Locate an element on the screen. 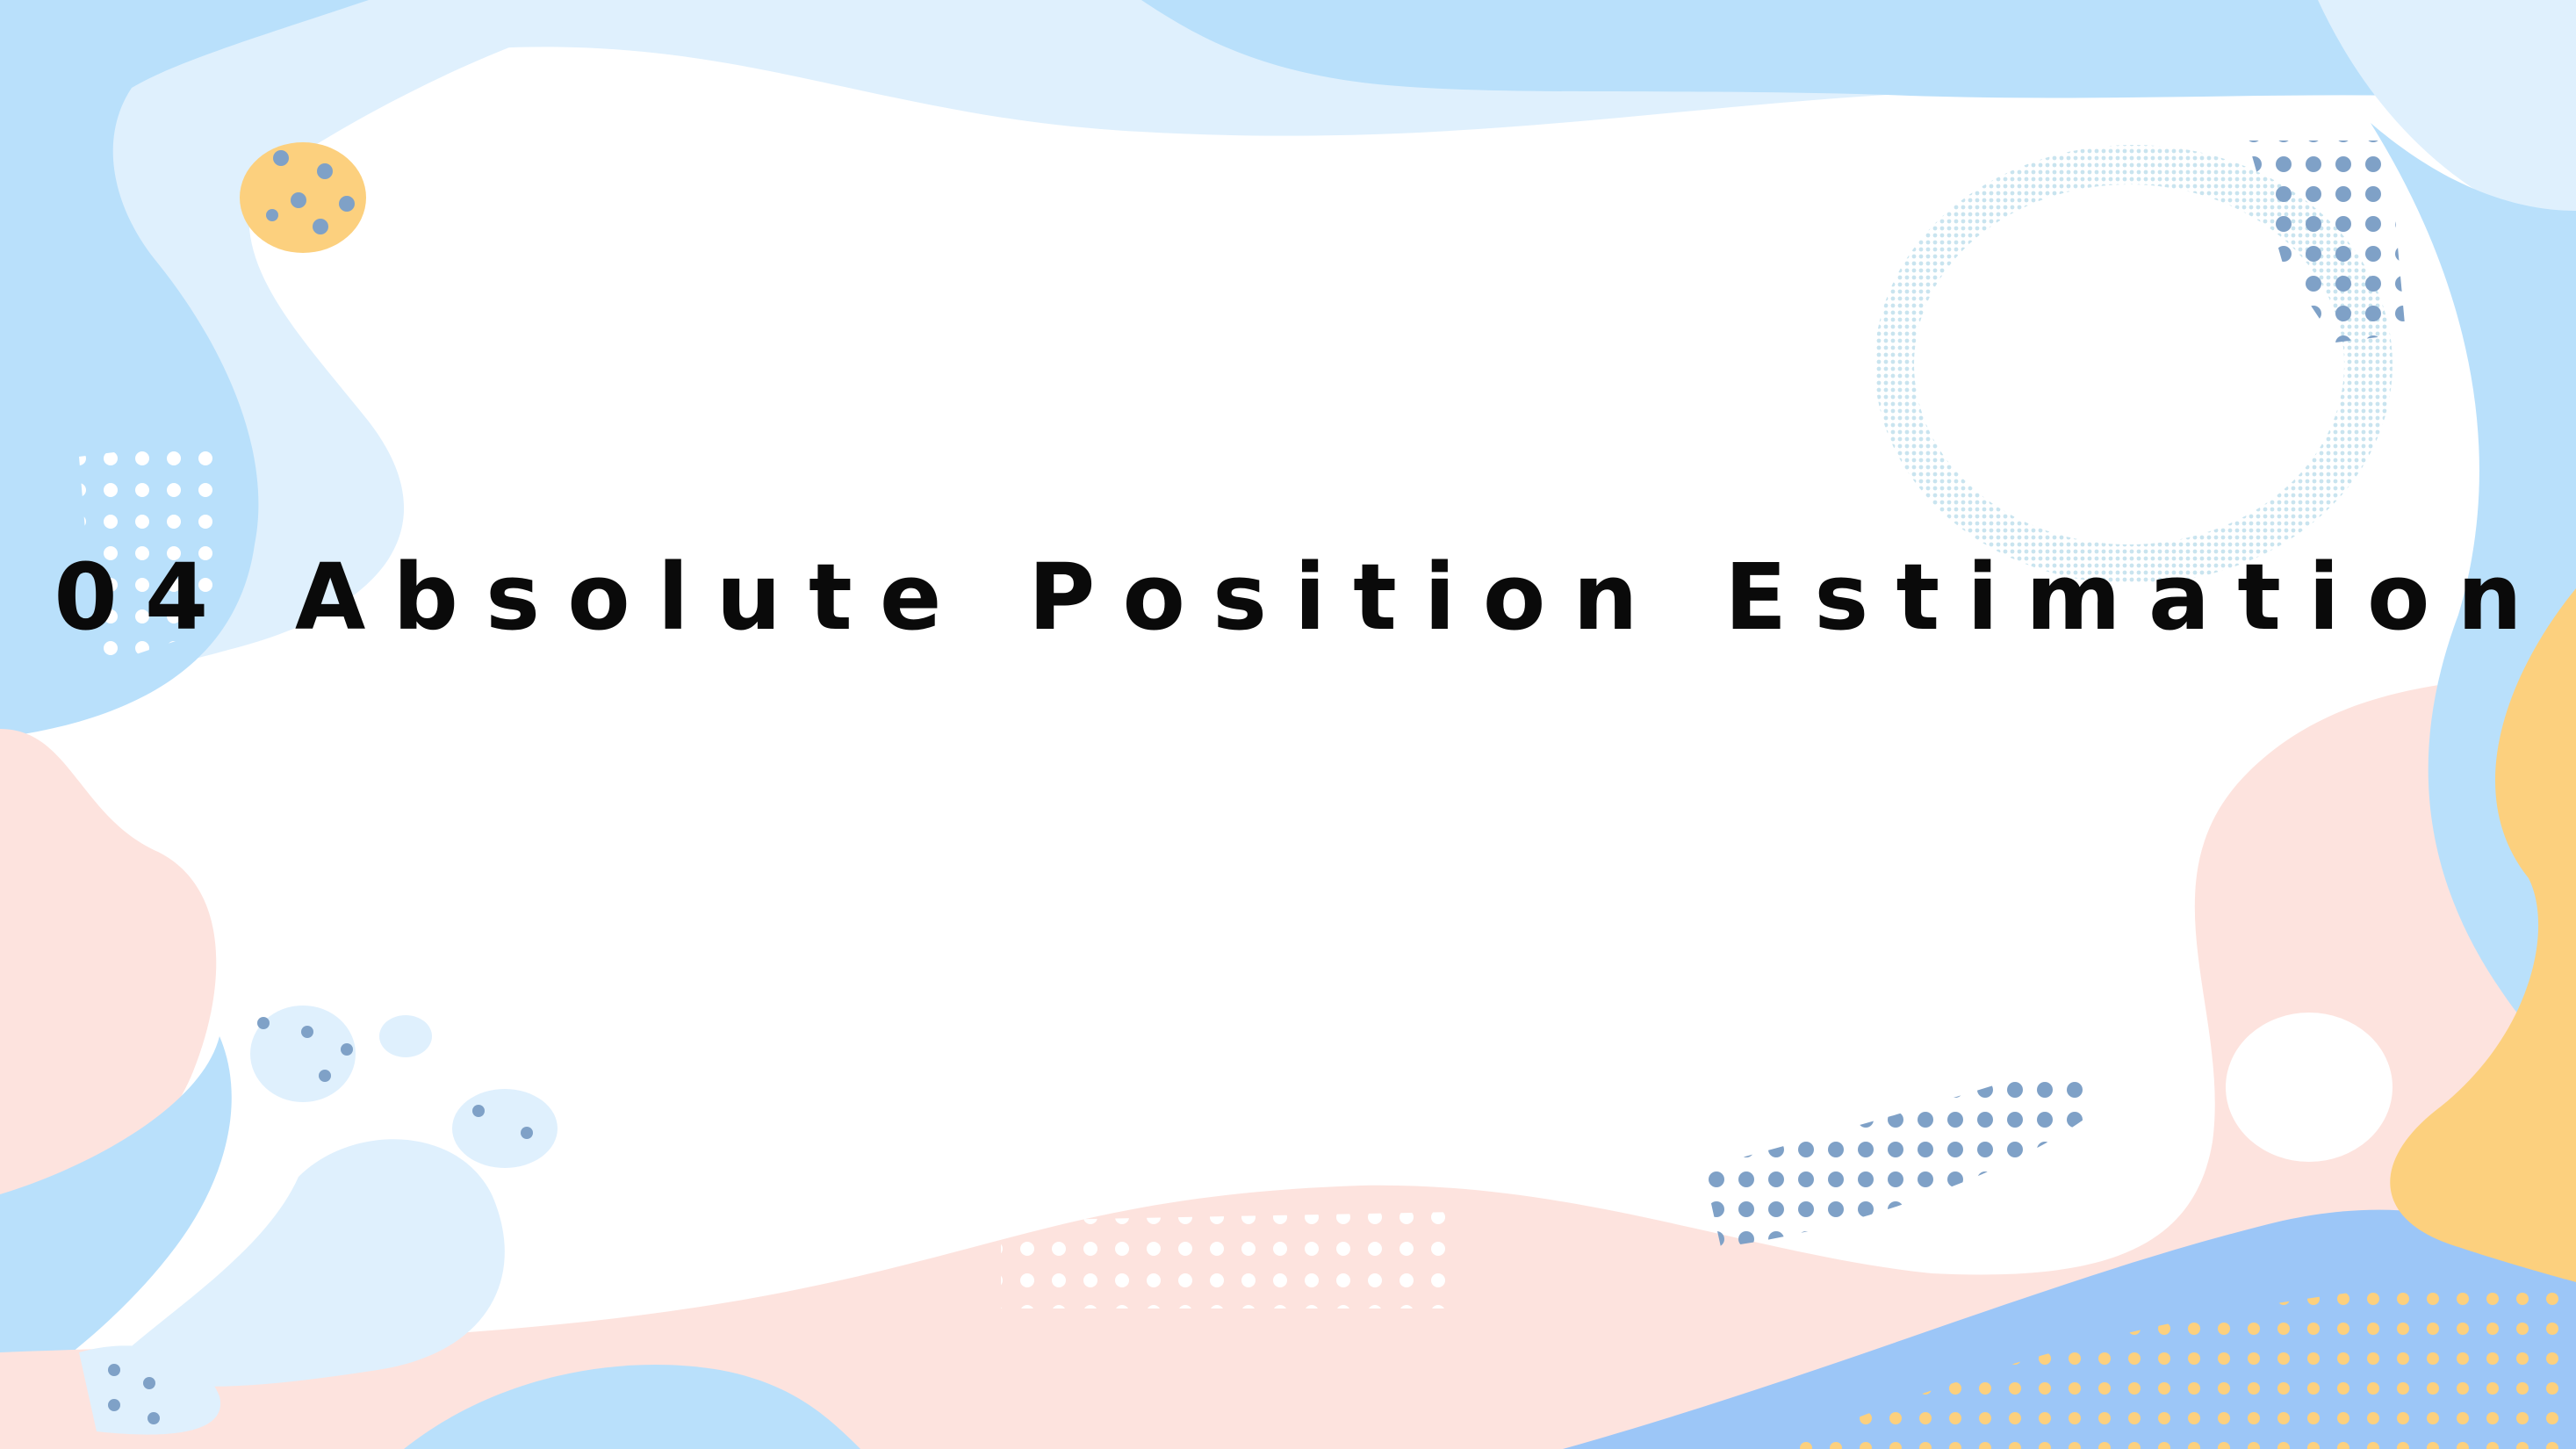 The height and width of the screenshot is (1449, 2576). left-blob-blue-lower is located at coordinates (116, 1220).